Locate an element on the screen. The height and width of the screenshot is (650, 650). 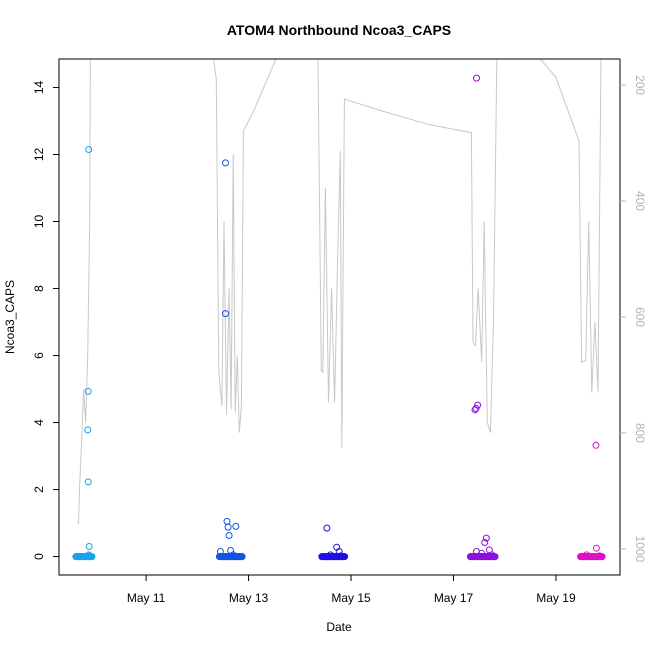
y-axis-label: Ncoa3_CAPS is located at coordinates (10, 317).